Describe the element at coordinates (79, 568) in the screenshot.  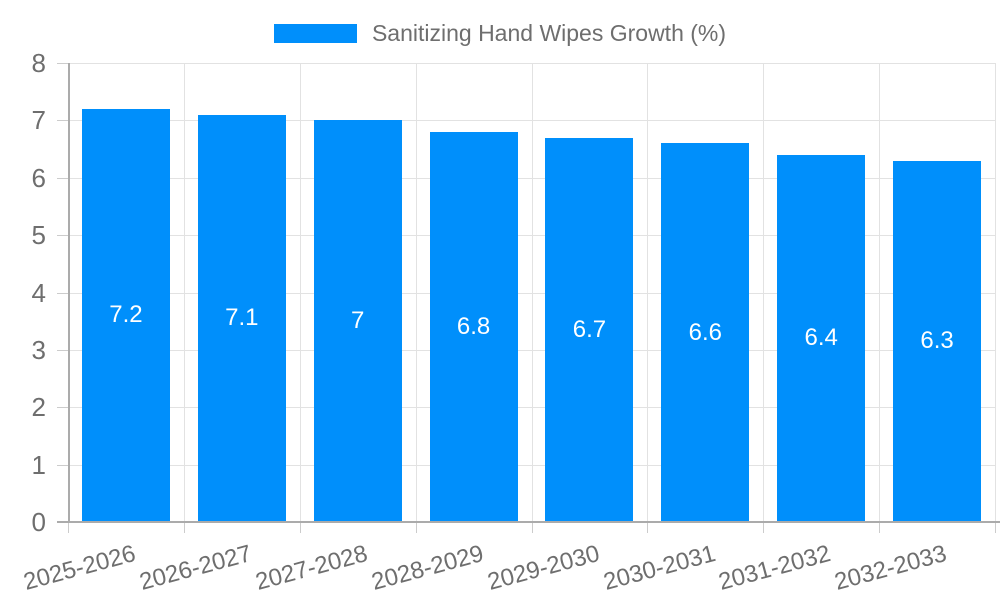
I see `x-axis-label: 2025-2026` at that location.